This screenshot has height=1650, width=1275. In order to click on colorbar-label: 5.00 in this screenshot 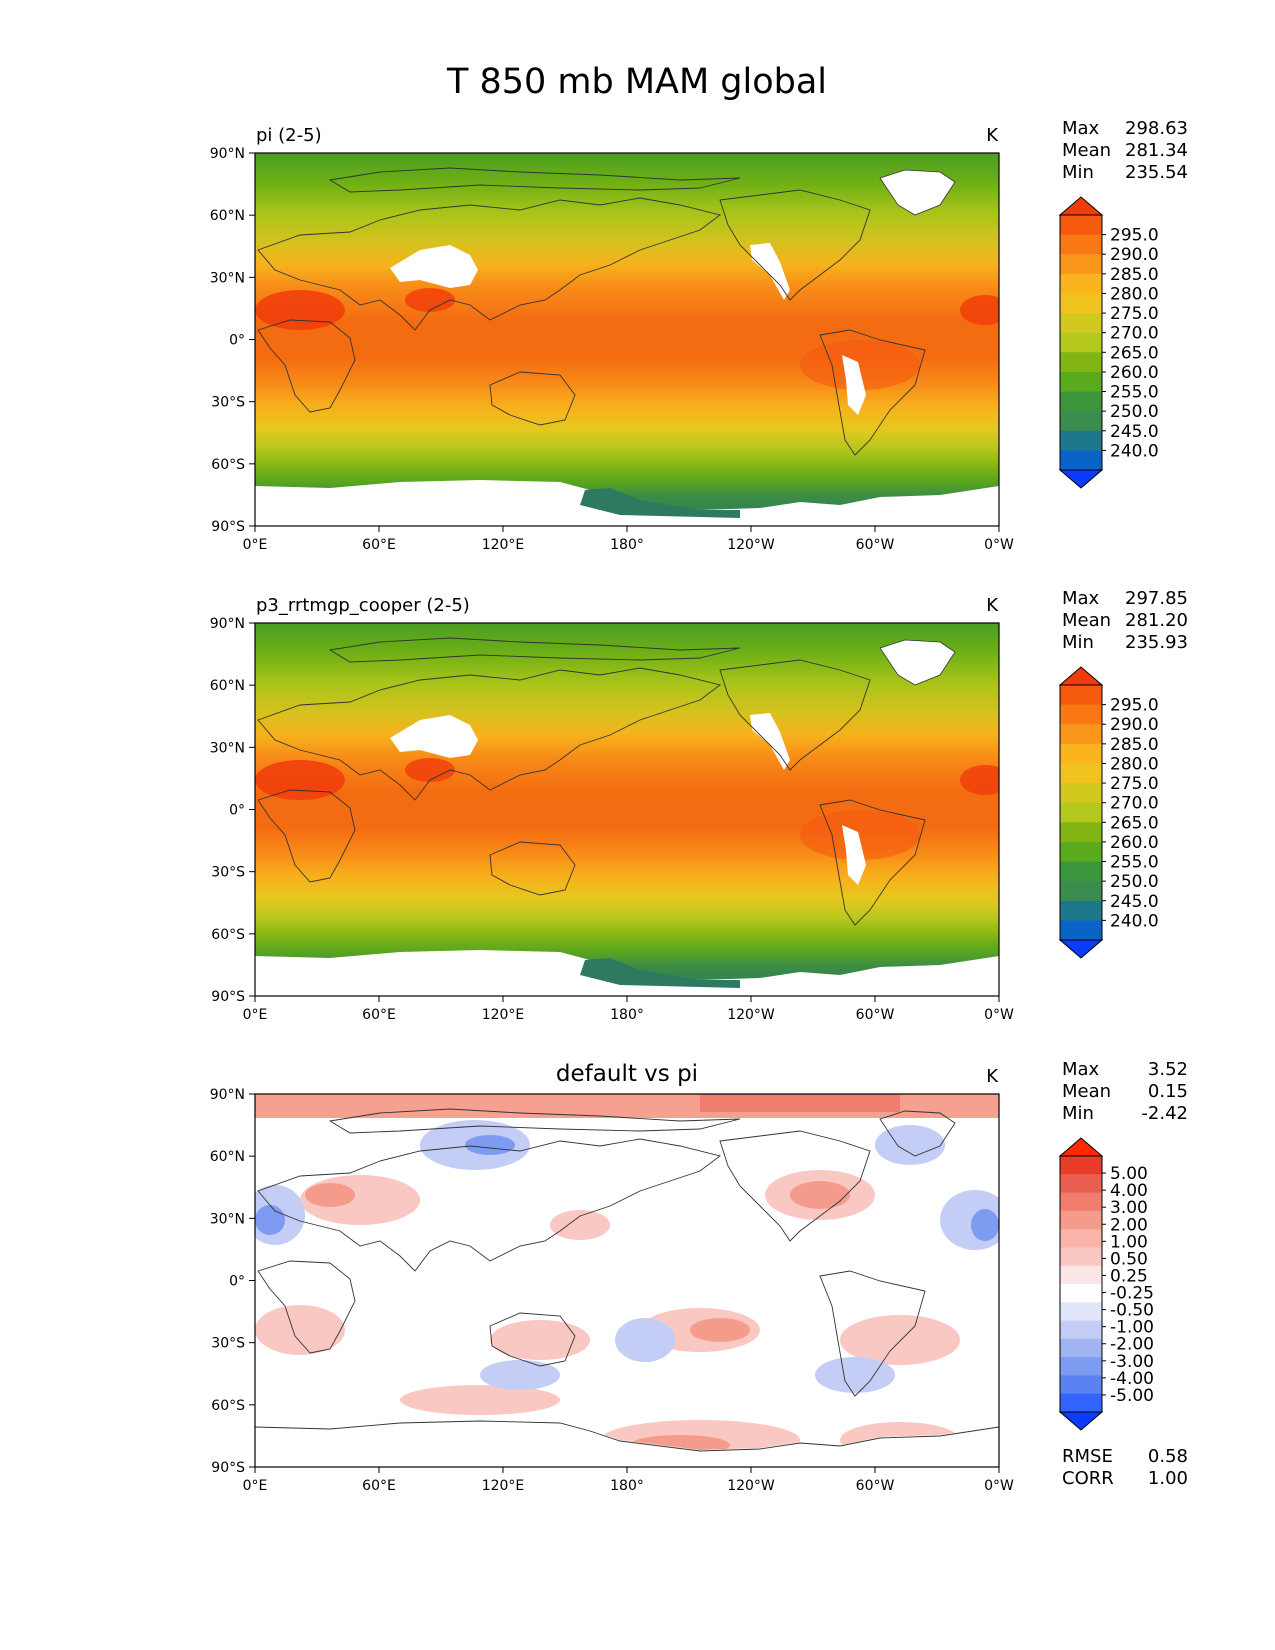, I will do `click(1129, 1174)`.